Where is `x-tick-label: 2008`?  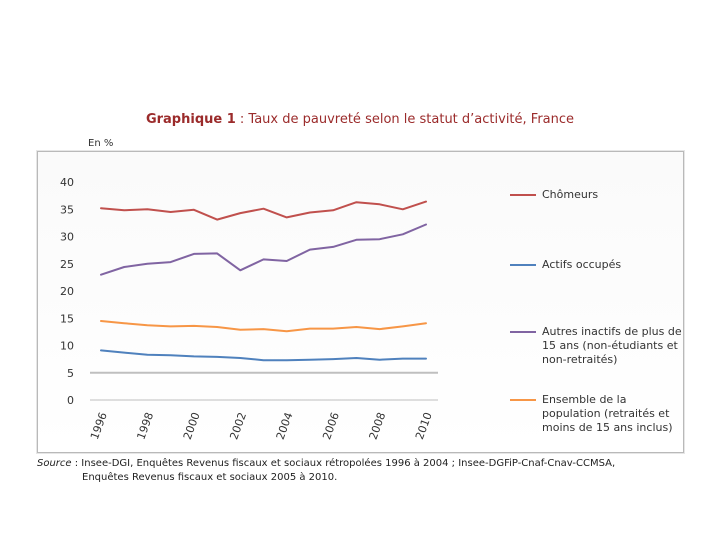
x-tick-label: 2008 is located at coordinates (378, 426).